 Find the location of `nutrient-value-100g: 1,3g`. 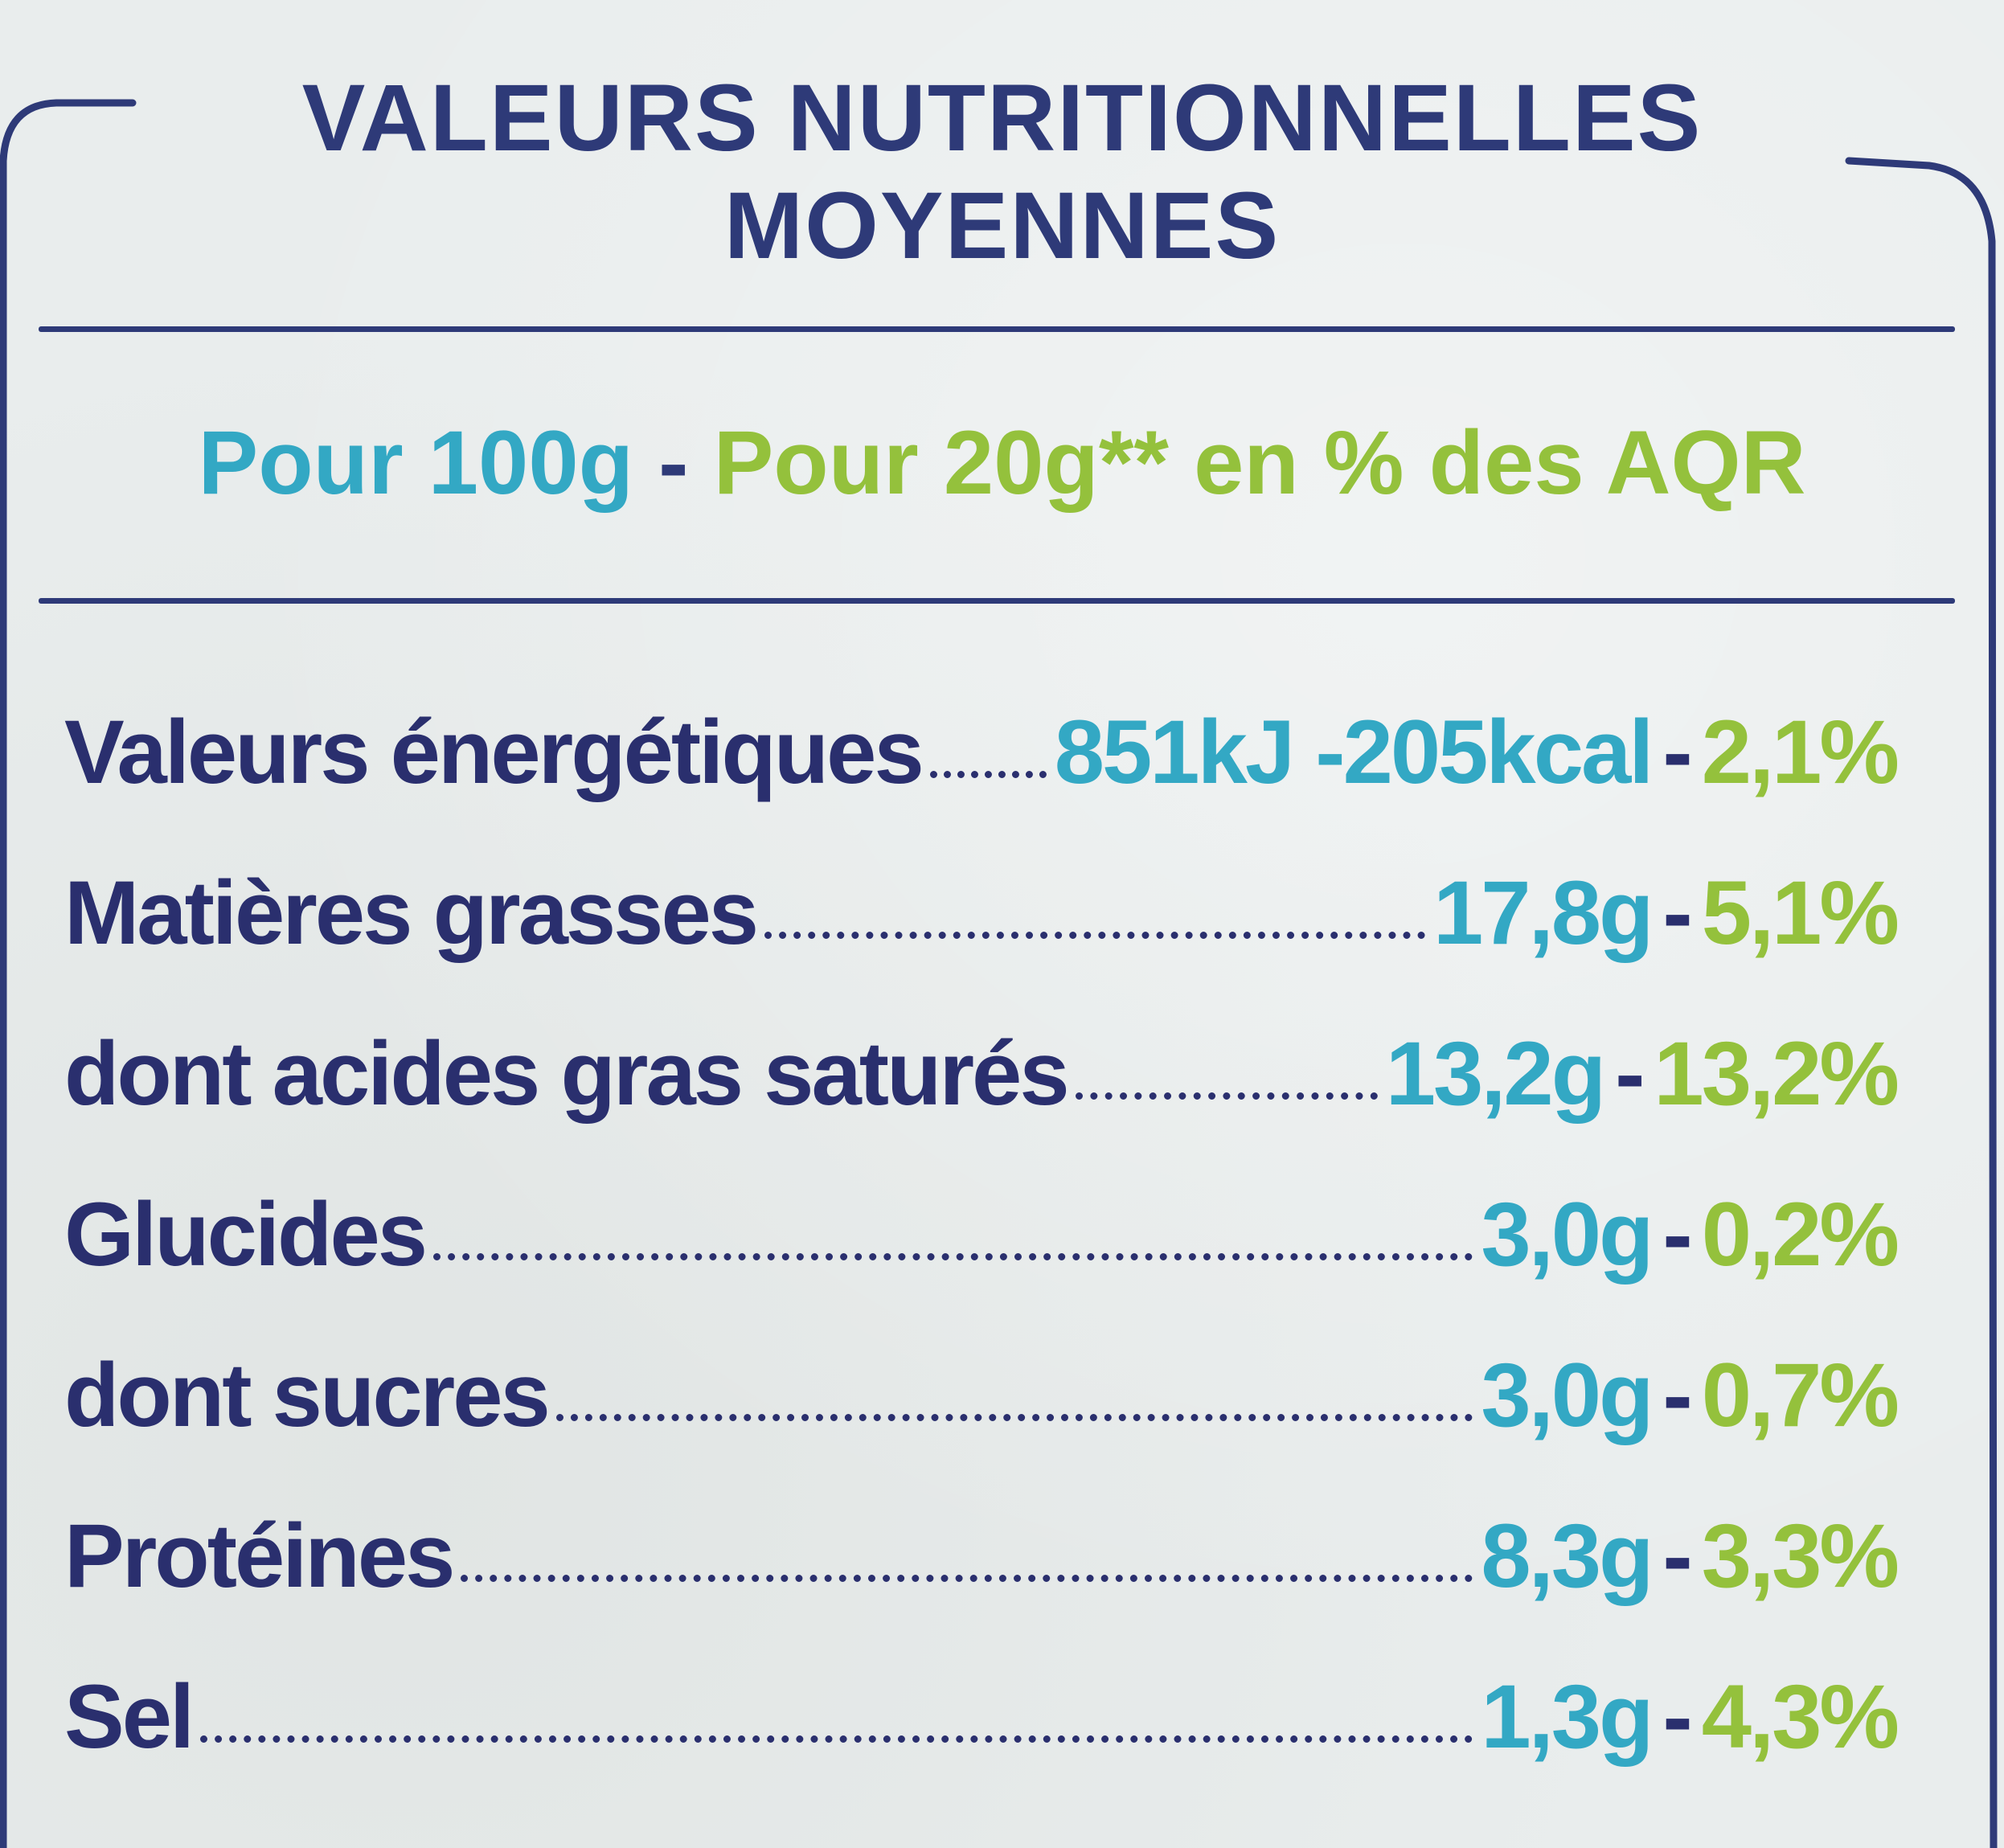

nutrient-value-100g: 1,3g is located at coordinates (1568, 1716).